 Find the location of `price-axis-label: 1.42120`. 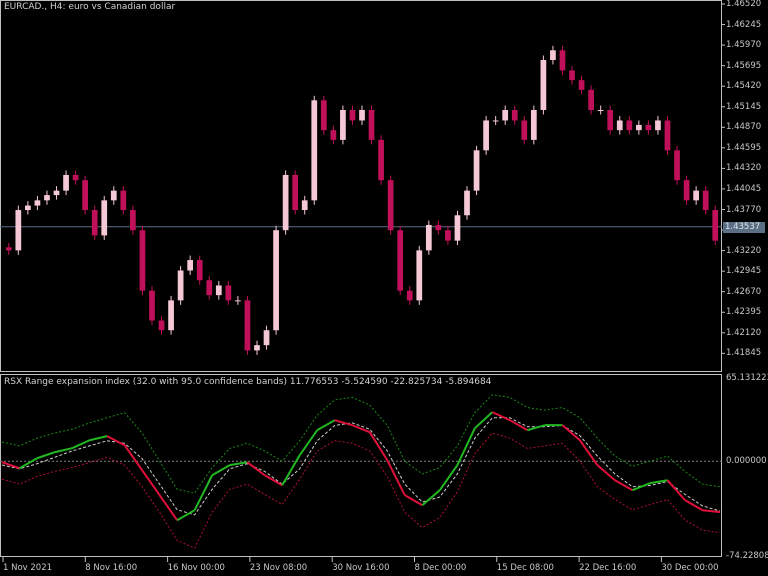

price-axis-label: 1.42120 is located at coordinates (744, 332).